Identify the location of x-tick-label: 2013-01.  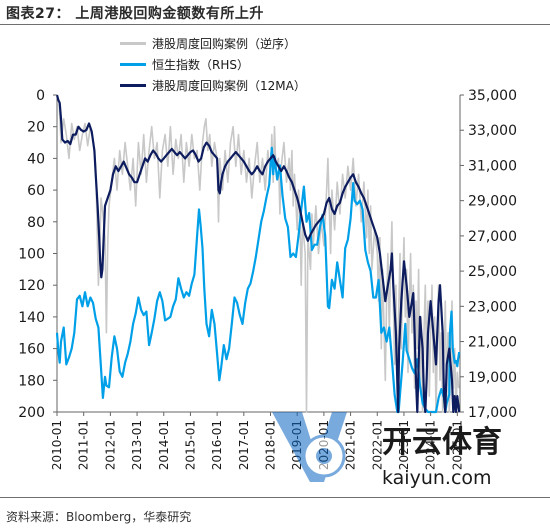
(137, 445).